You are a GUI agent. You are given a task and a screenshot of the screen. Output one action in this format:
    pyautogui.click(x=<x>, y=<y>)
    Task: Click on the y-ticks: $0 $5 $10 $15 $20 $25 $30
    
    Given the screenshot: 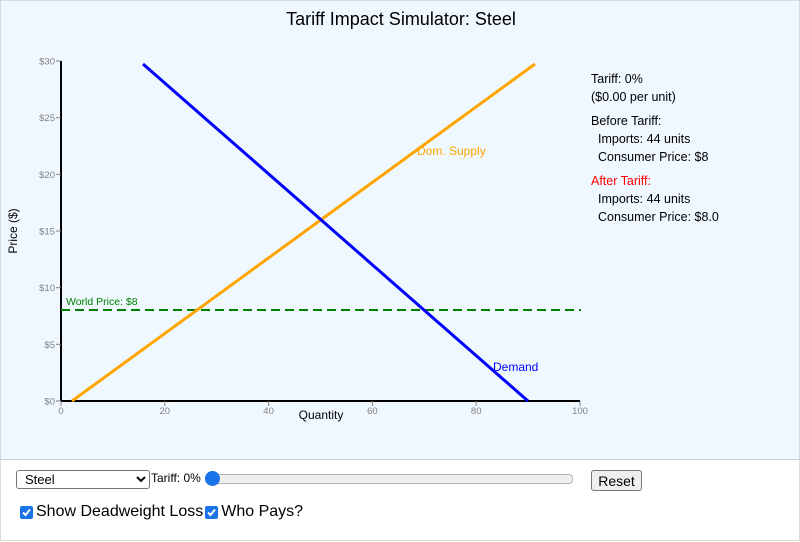 What is the action you would take?
    pyautogui.click(x=50, y=232)
    